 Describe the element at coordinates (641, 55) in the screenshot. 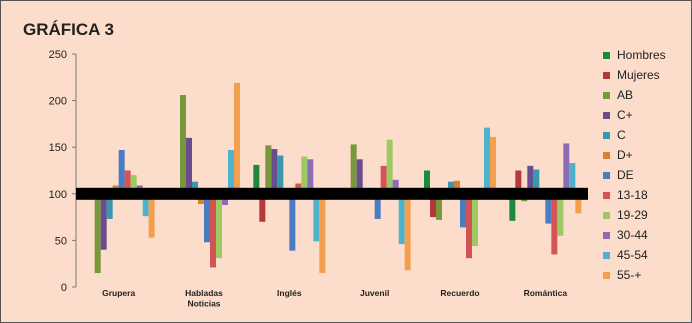

I see `legend-label: Hombres` at that location.